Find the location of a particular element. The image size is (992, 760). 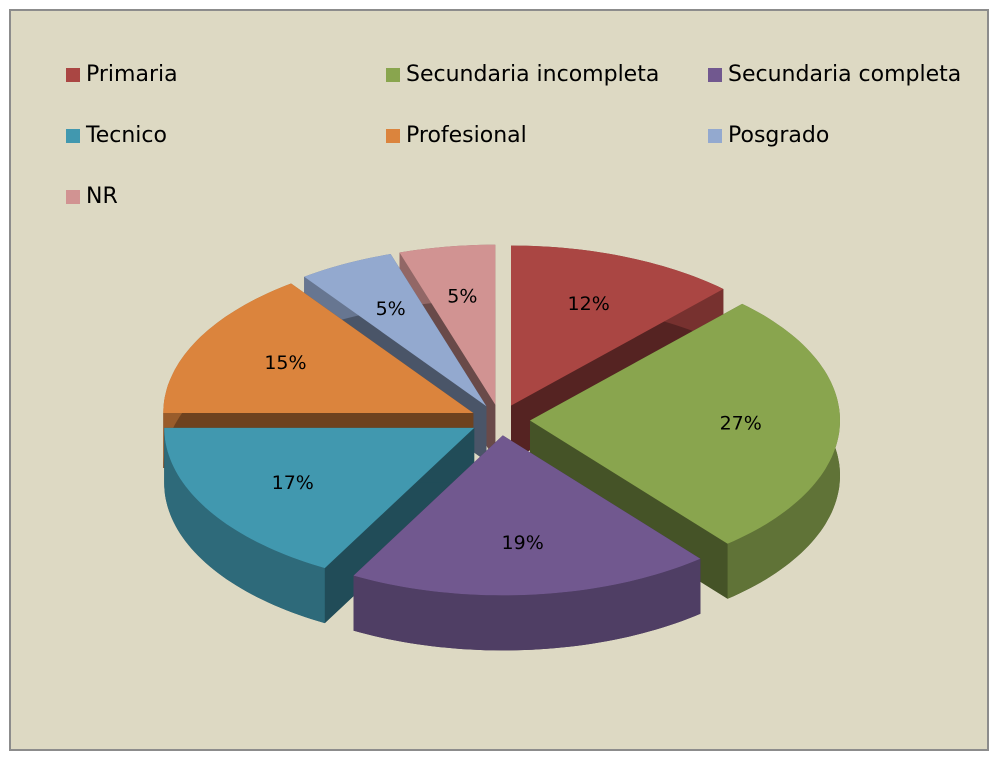

legend-label: Profesional is located at coordinates (466, 135).